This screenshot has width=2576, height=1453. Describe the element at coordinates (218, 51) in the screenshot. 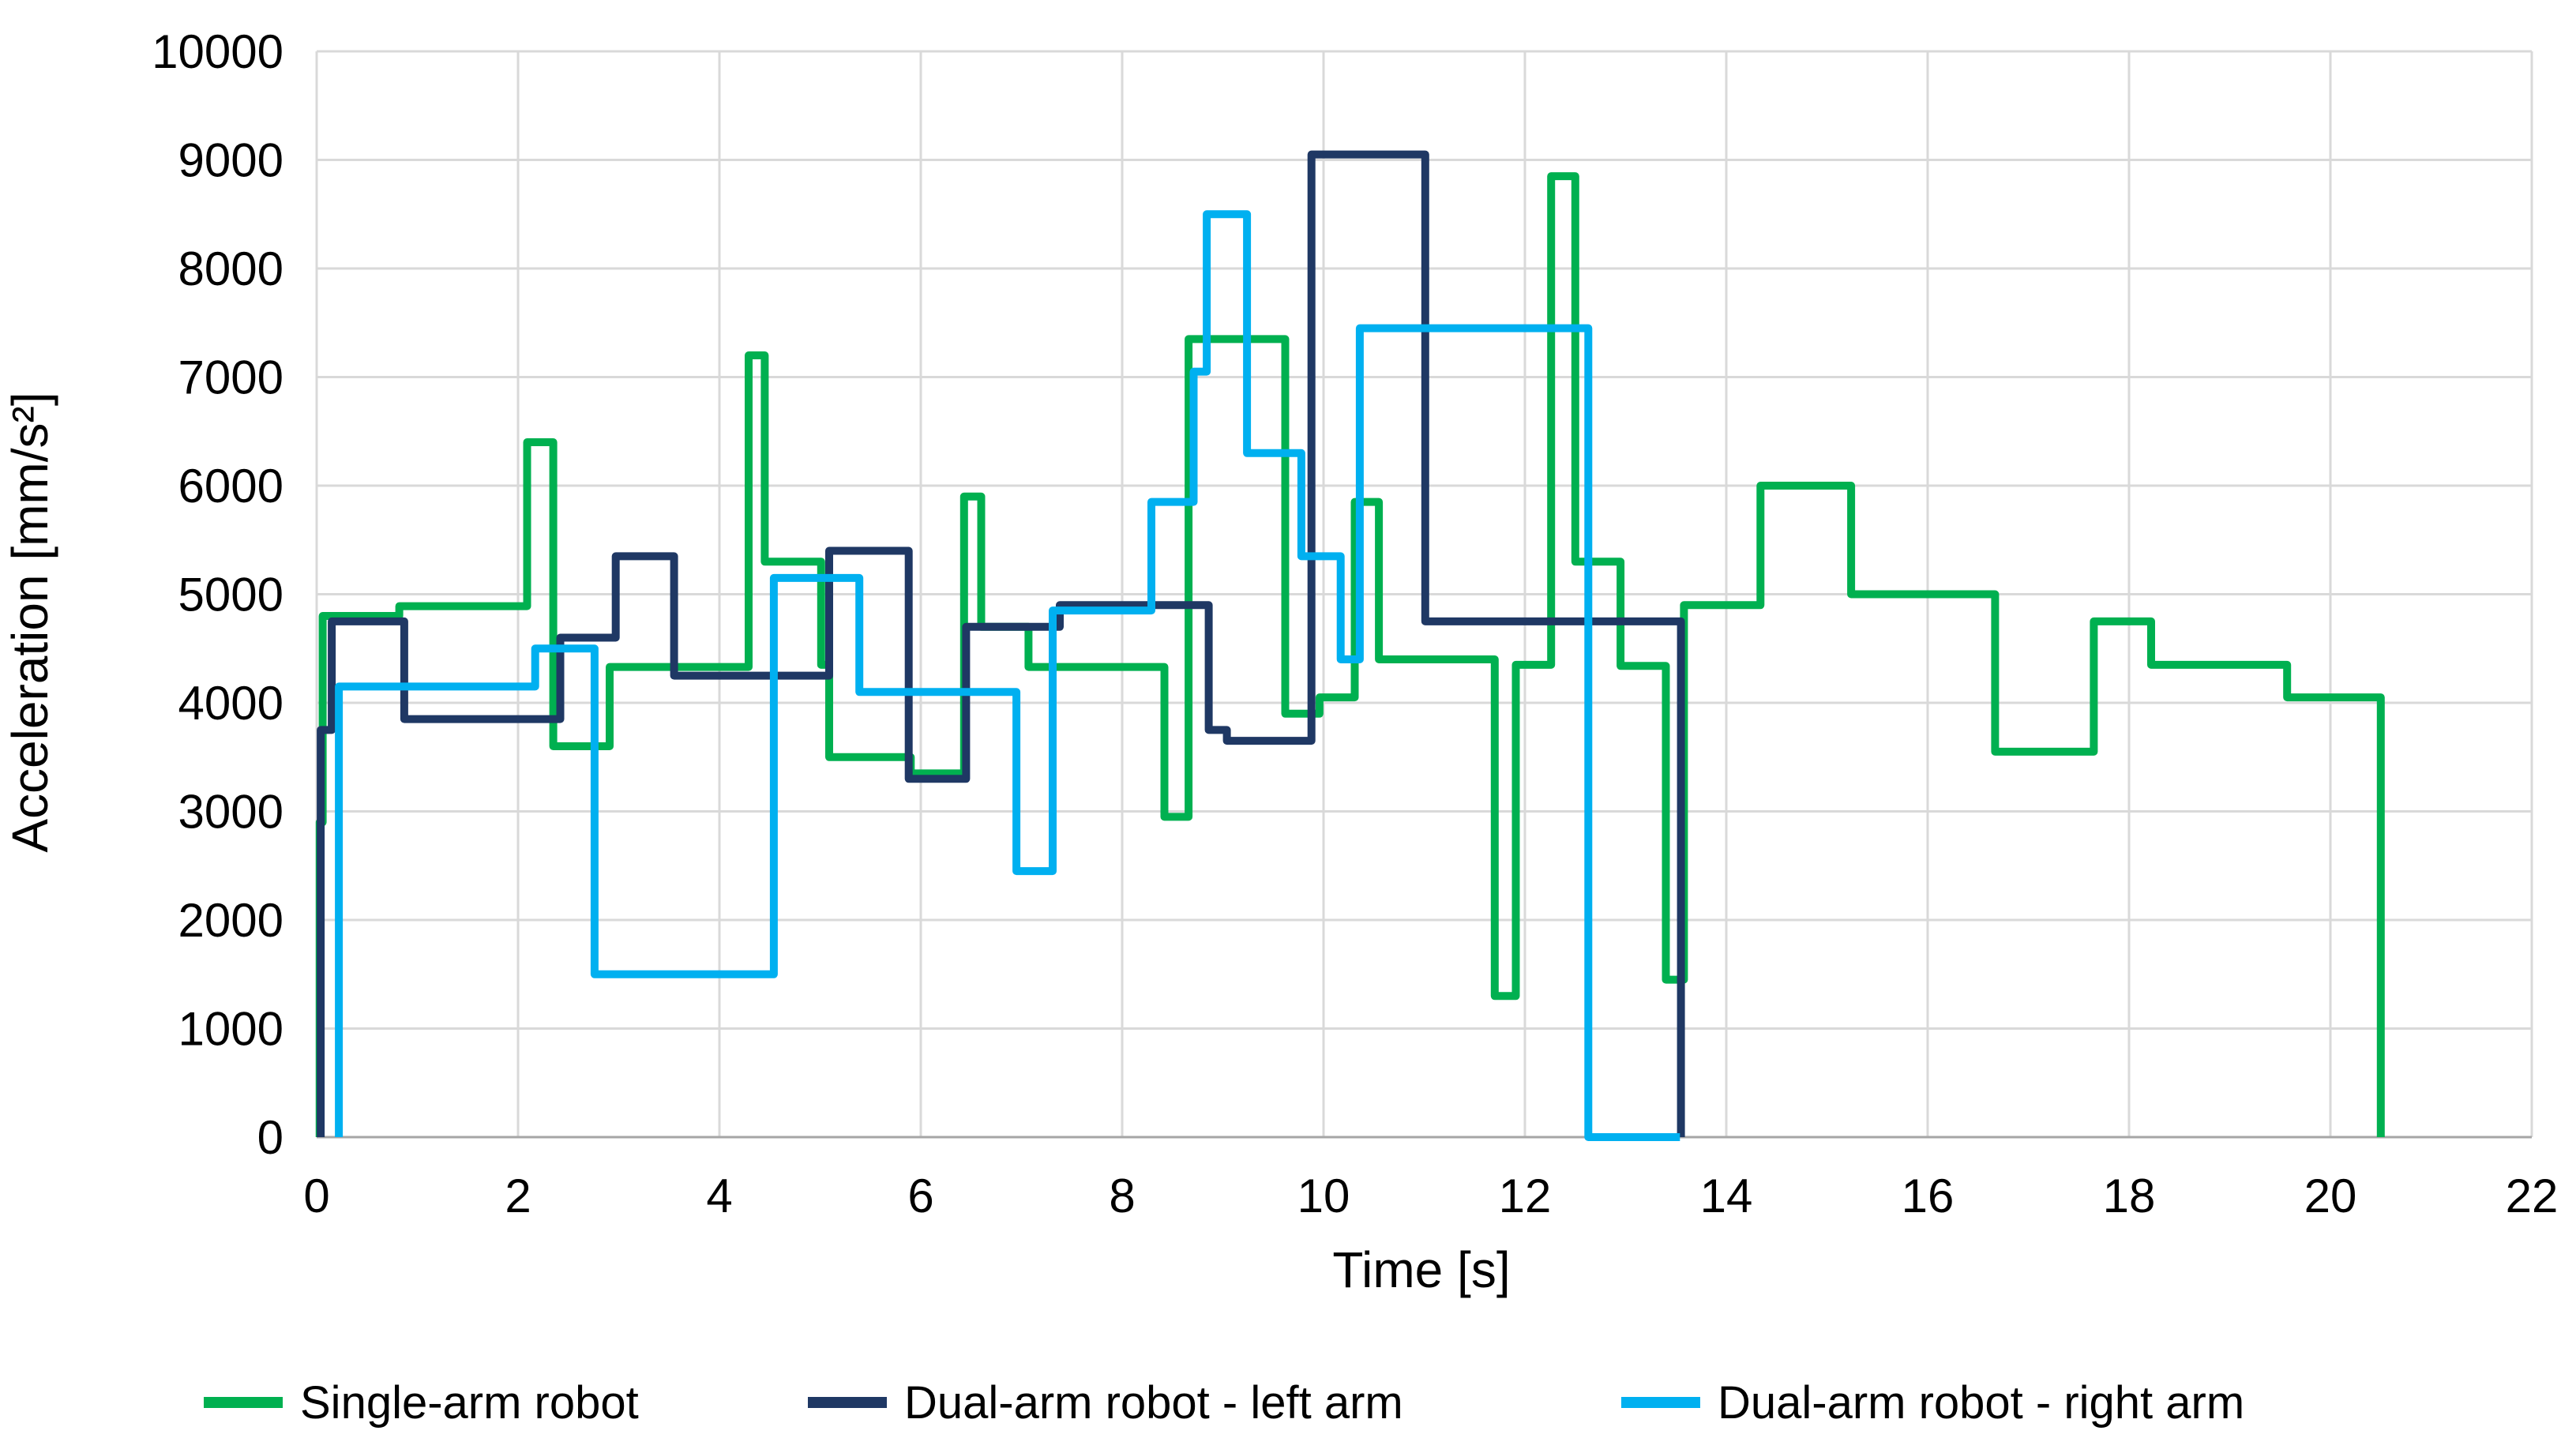

I see `y-tick-label: 10000` at that location.